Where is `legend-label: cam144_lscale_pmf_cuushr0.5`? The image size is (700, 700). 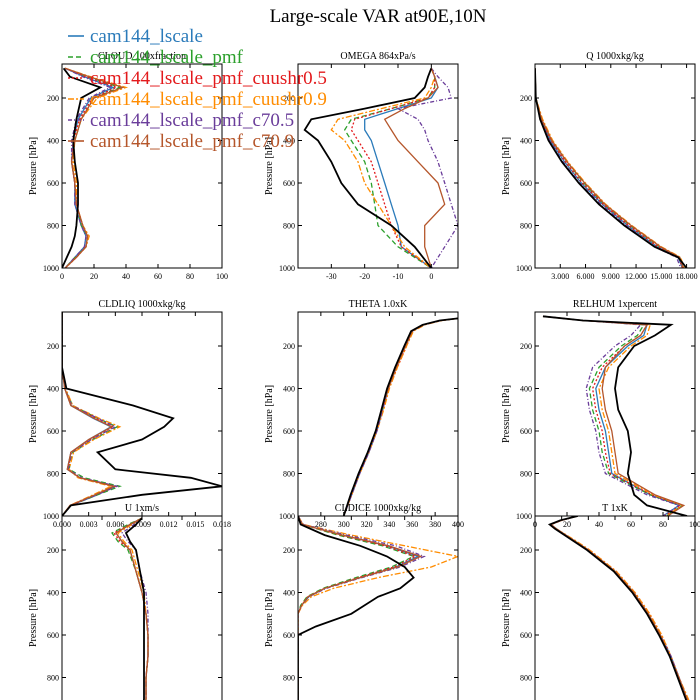
legend-label: cam144_lscale_pmf_cuushr0.5 is located at coordinates (208, 78).